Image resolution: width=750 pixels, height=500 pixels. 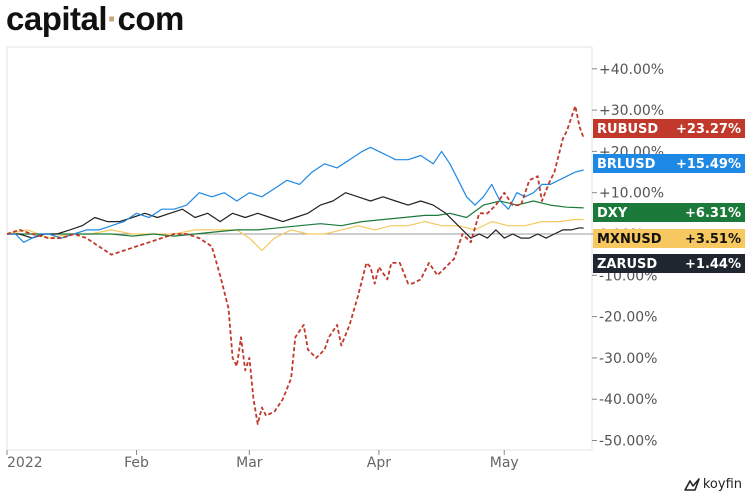 What do you see at coordinates (628, 359) in the screenshot?
I see `y-tick-label: -30.00%` at bounding box center [628, 359].